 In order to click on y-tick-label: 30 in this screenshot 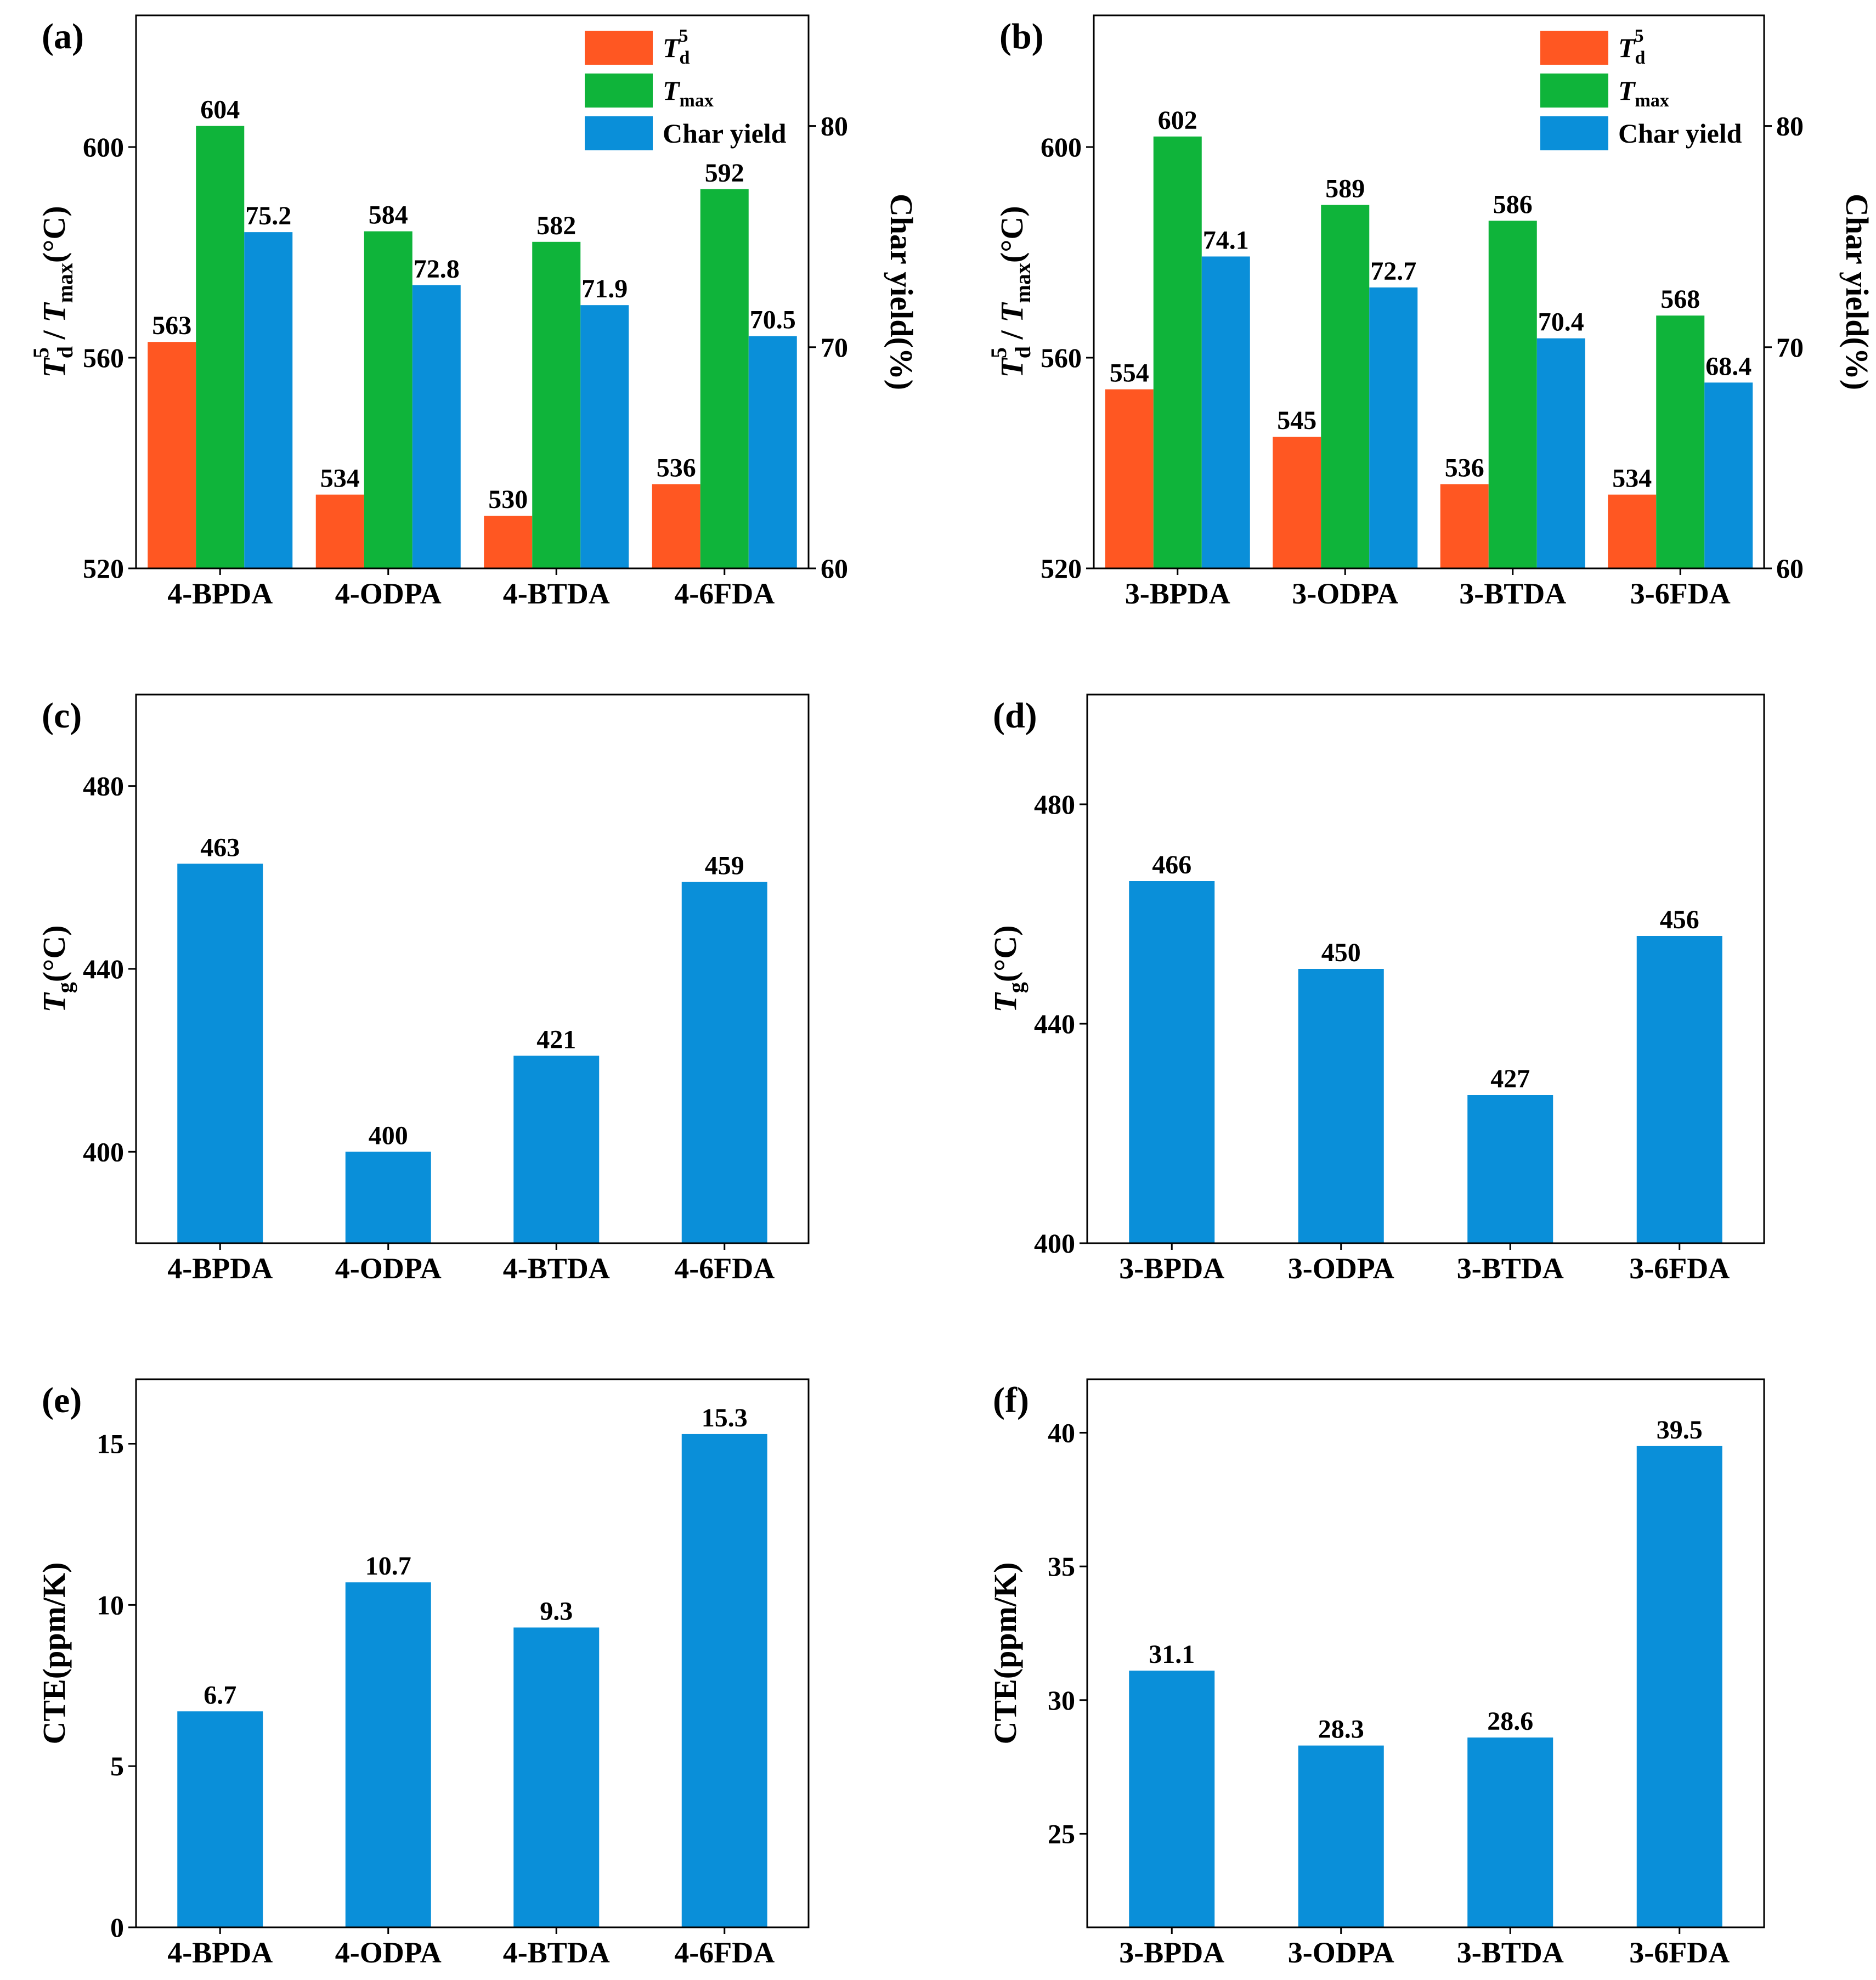, I will do `click(1061, 1700)`.